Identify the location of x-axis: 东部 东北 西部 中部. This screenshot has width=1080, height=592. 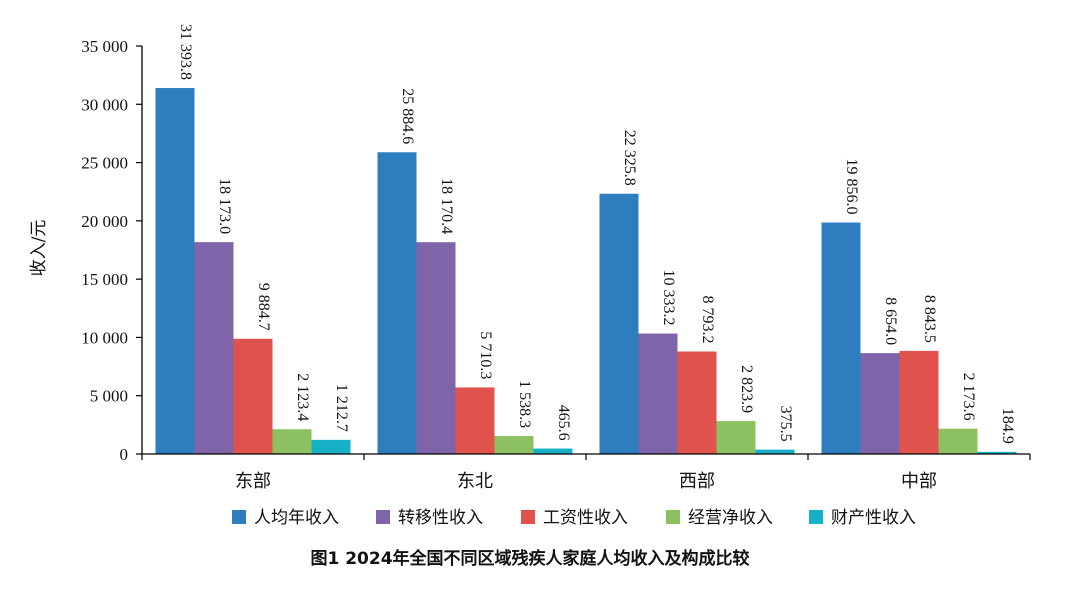
(586, 472).